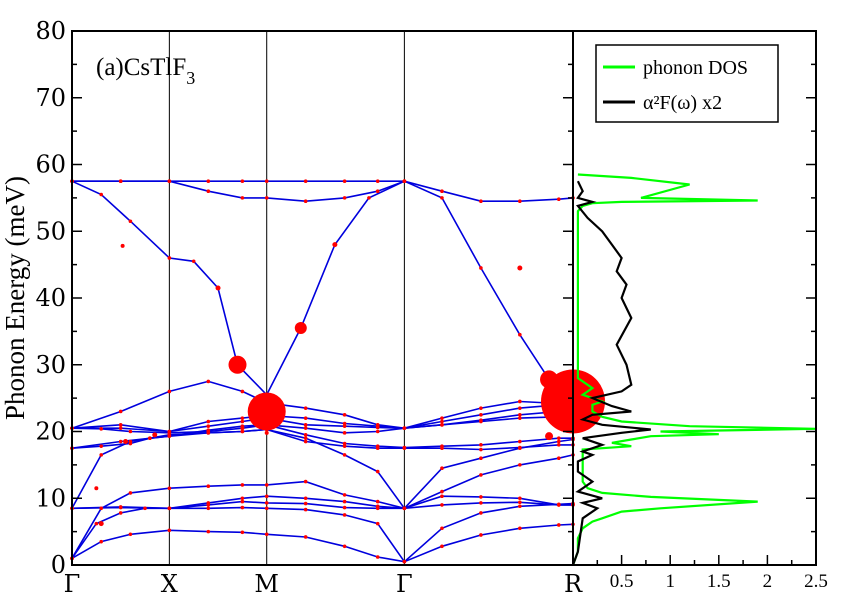  What do you see at coordinates (15, 298) in the screenshot?
I see `y-axis-label: Phonon Energy (meV)` at bounding box center [15, 298].